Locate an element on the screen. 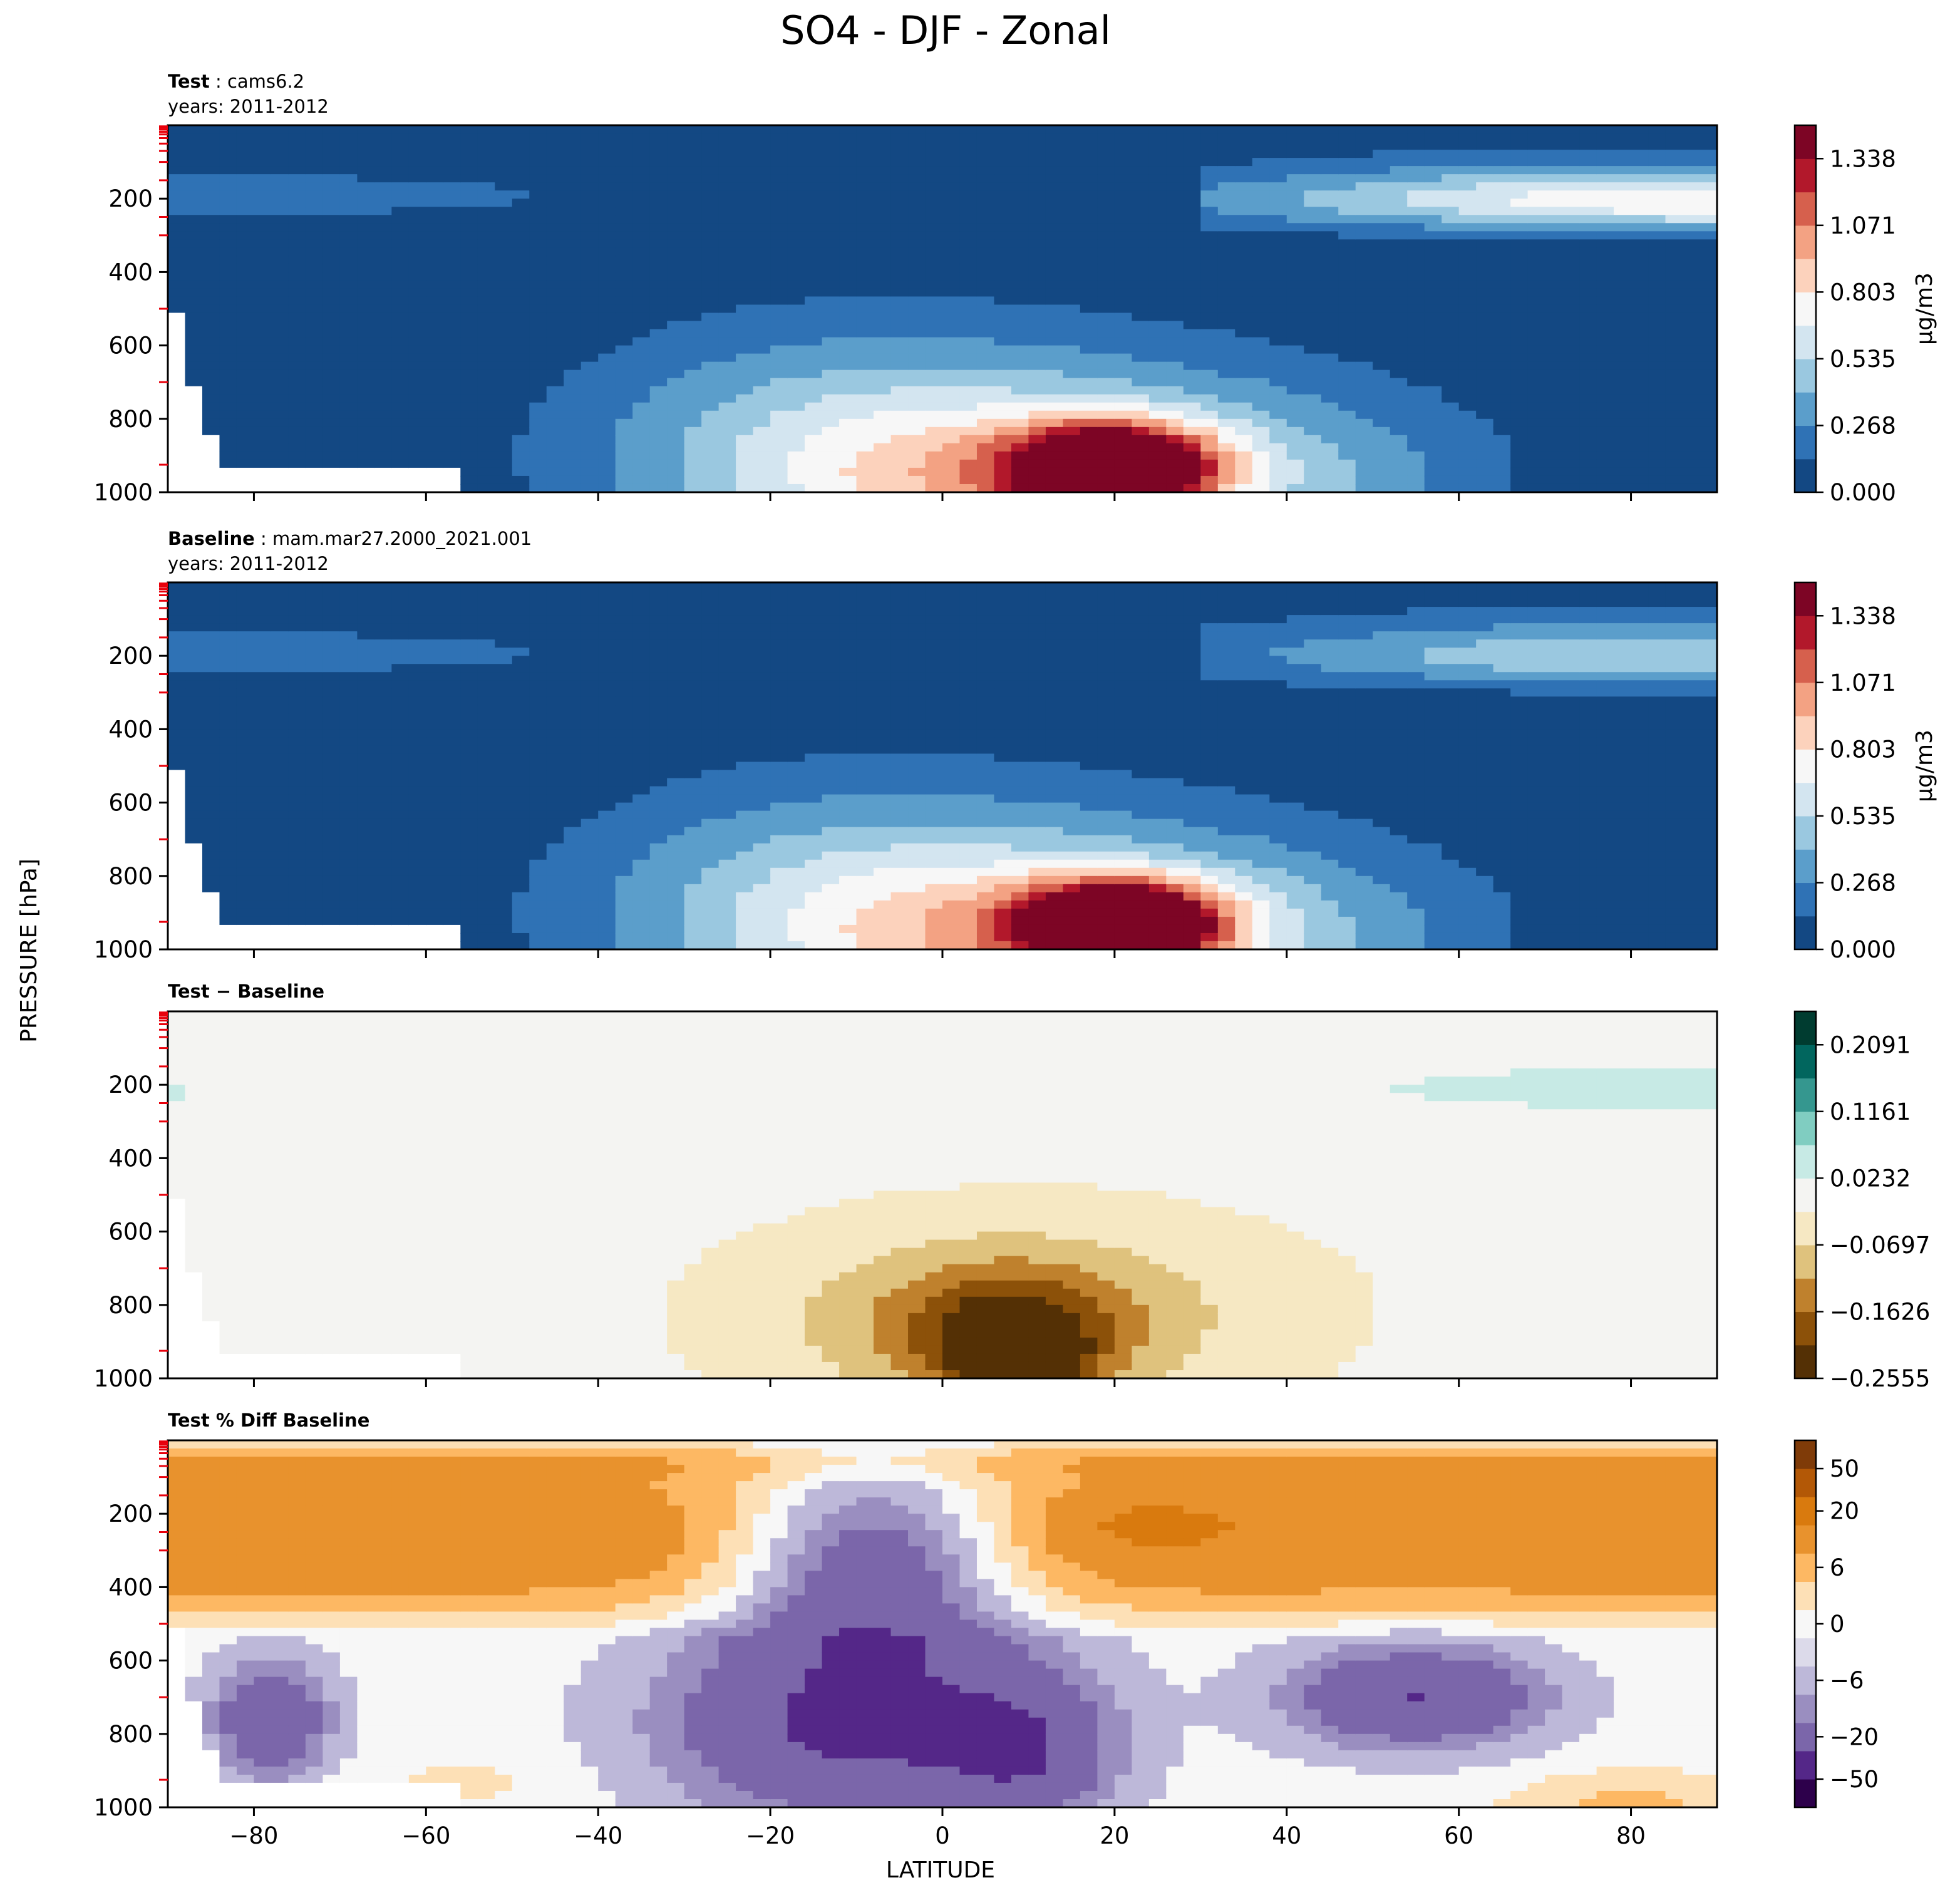  x-tick-label: 80 is located at coordinates (1631, 1835).